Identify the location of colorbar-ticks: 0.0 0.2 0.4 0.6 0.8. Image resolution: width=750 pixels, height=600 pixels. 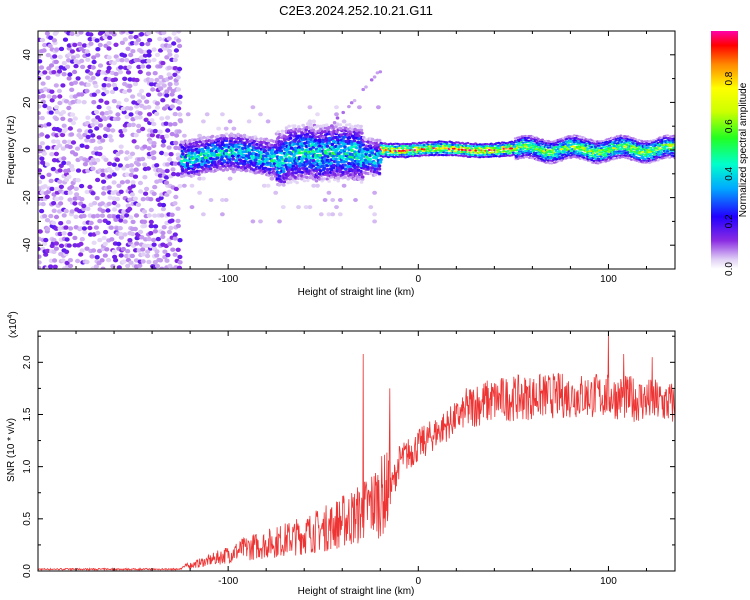
(729, 173).